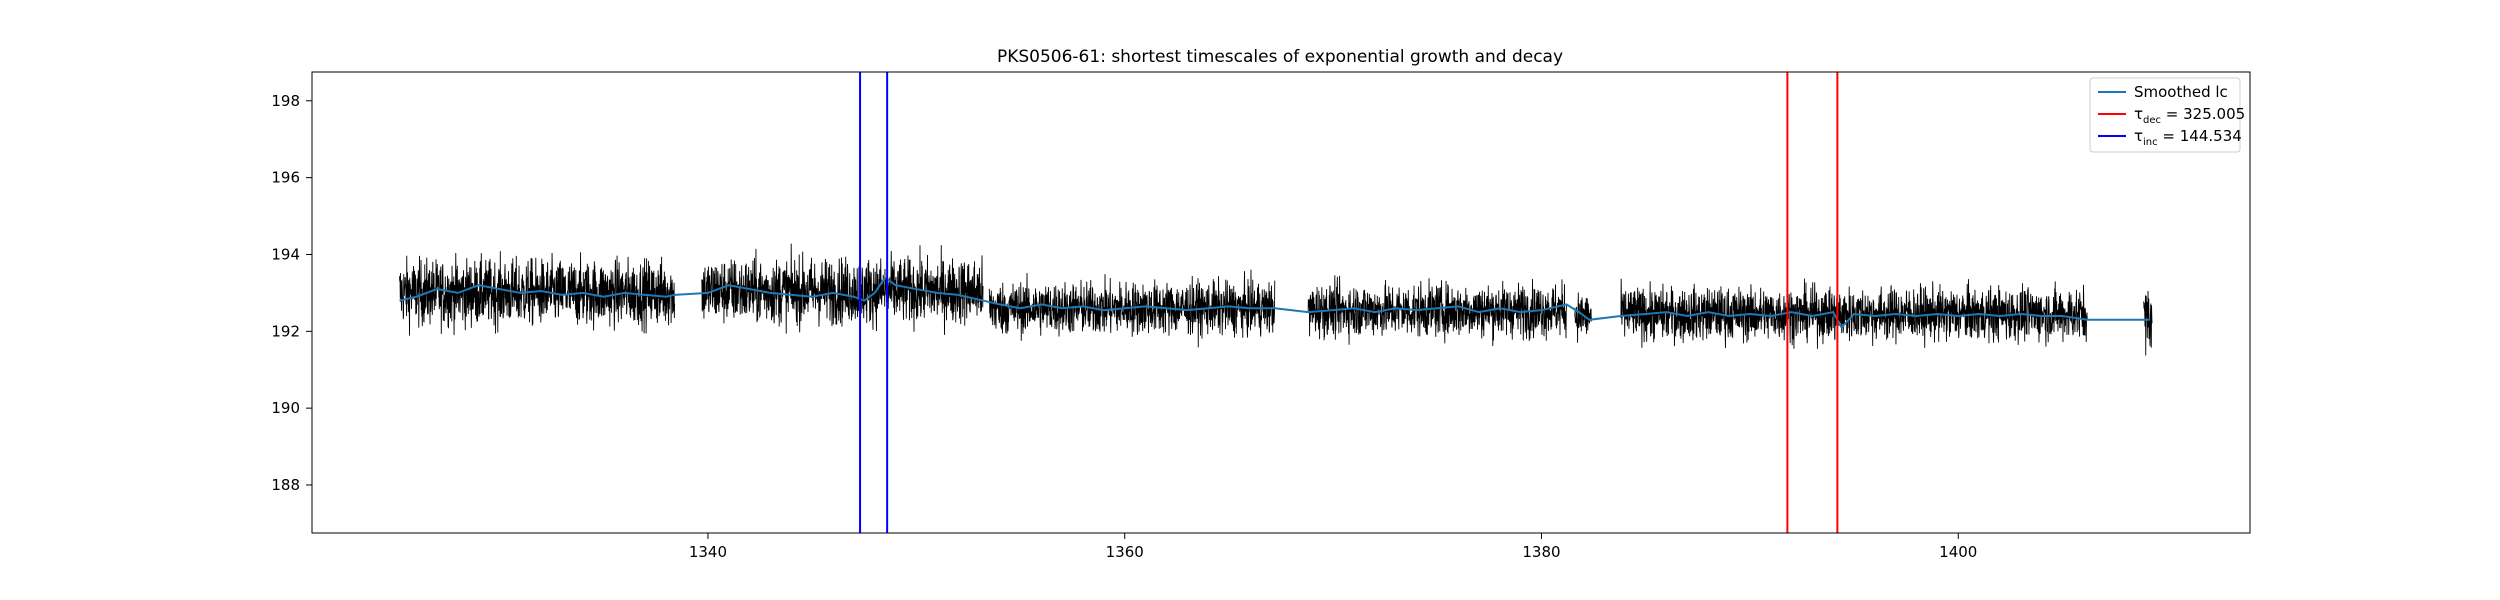 Image resolution: width=2500 pixels, height=600 pixels. Describe the element at coordinates (285, 331) in the screenshot. I see `y-tick-label: 192` at that location.